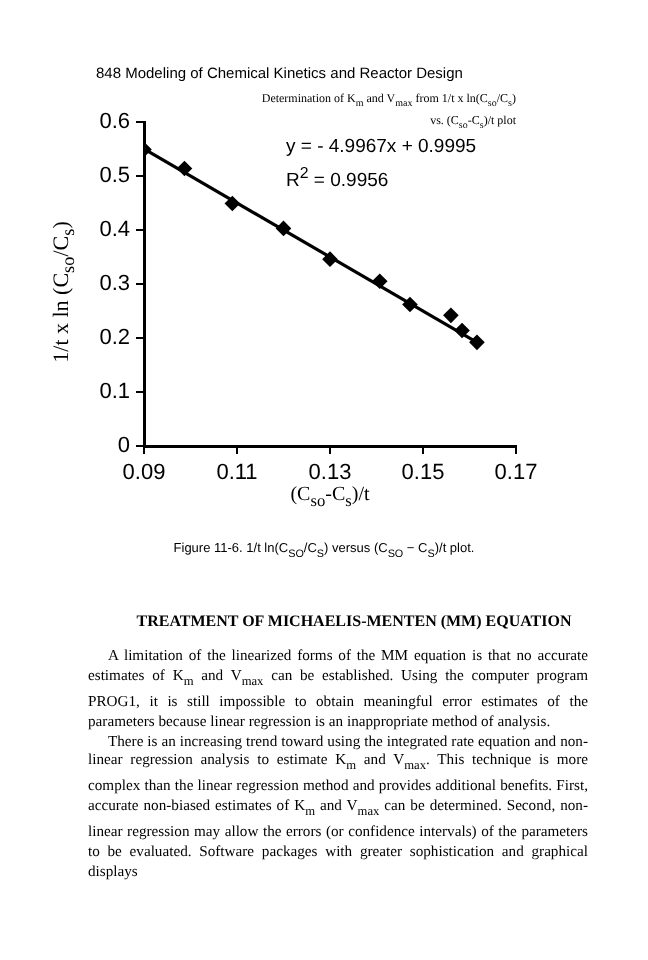 This screenshot has width=648, height=960. What do you see at coordinates (123, 446) in the screenshot?
I see `y-tick-label: 0` at bounding box center [123, 446].